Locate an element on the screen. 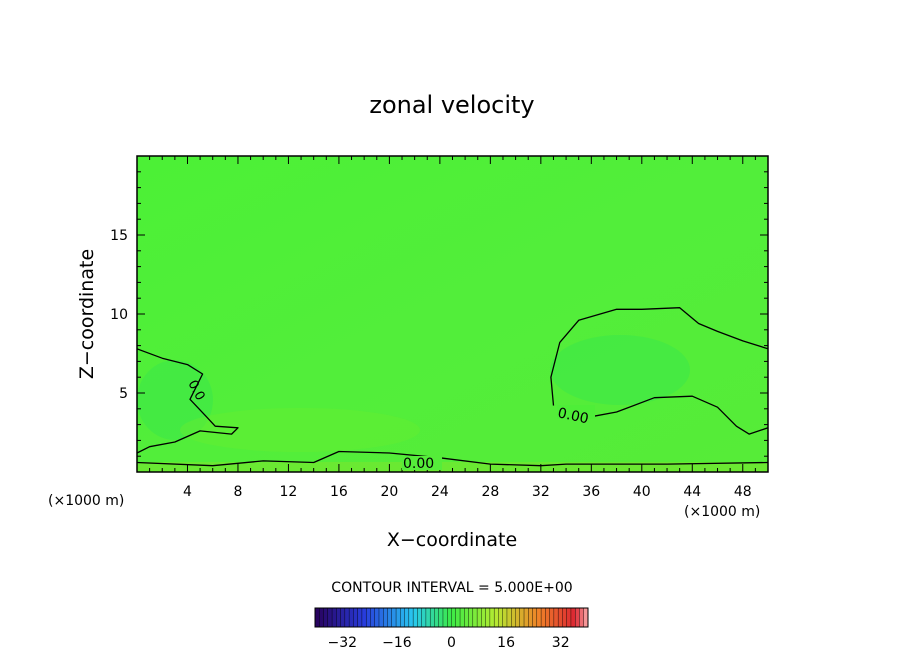 The height and width of the screenshot is (654, 904). colorbar-tick-label: −32 is located at coordinates (343, 643).